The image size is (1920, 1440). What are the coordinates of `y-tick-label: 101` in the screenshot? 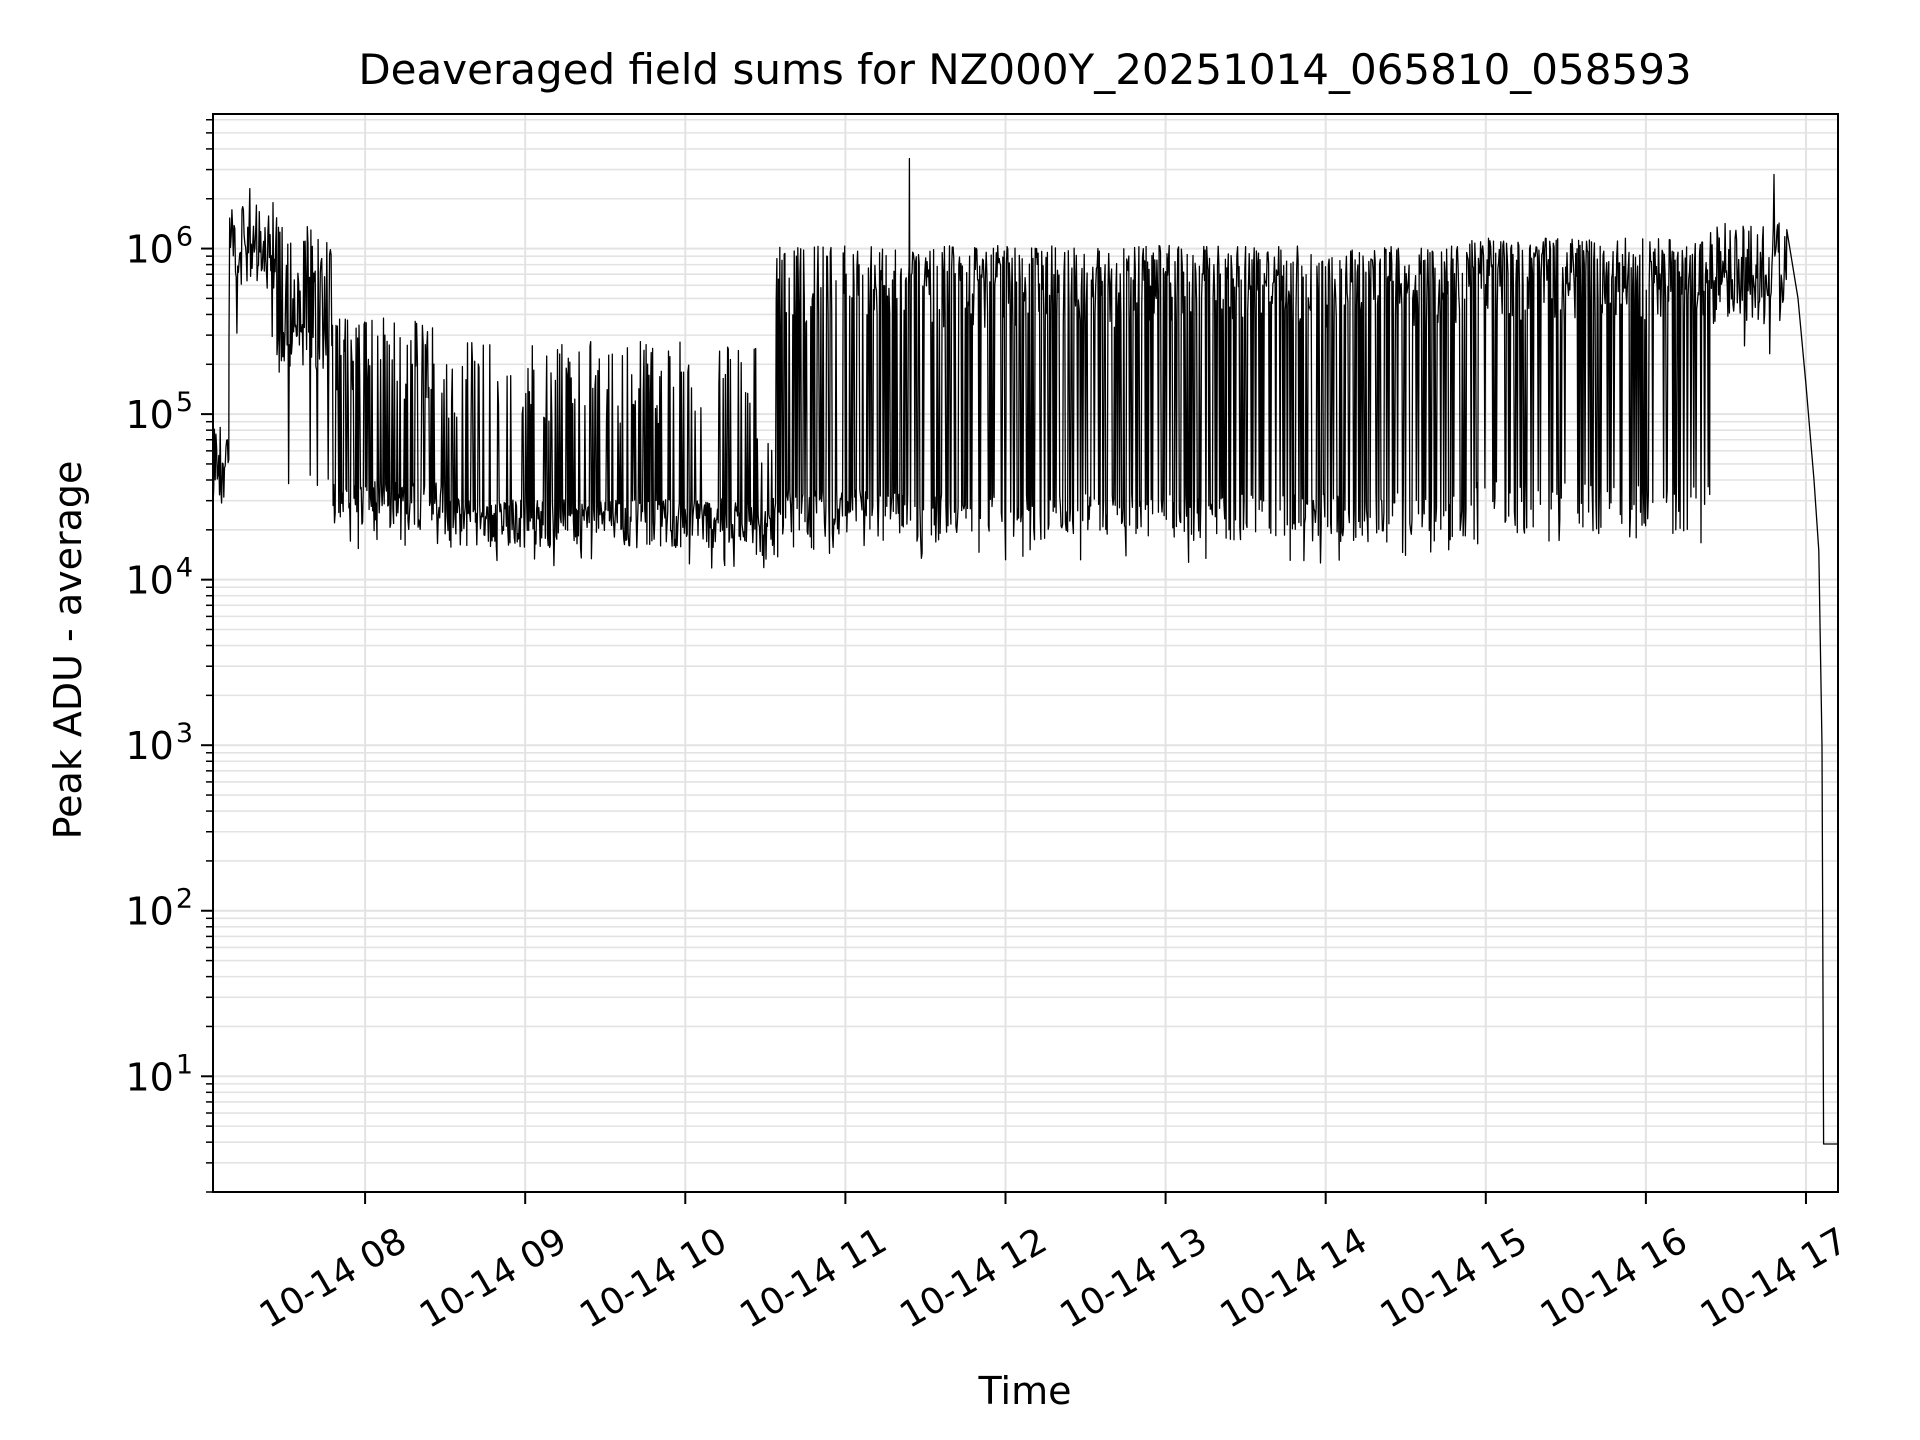 It's located at (159, 1074).